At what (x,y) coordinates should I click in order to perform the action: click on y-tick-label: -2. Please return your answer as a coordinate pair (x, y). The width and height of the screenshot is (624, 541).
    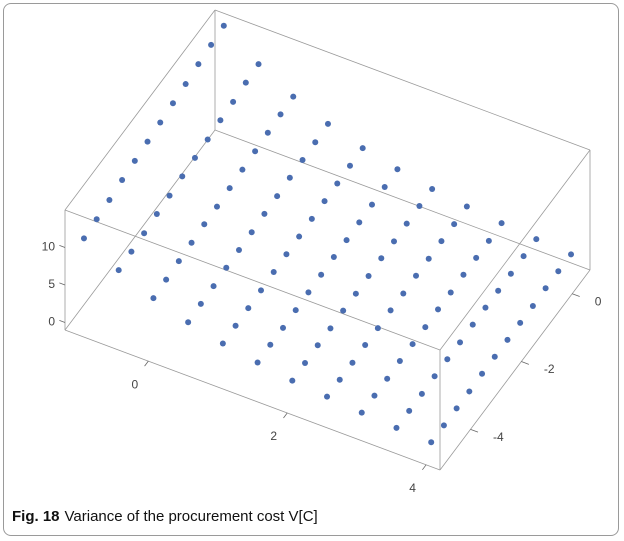
    Looking at the image, I should click on (549, 369).